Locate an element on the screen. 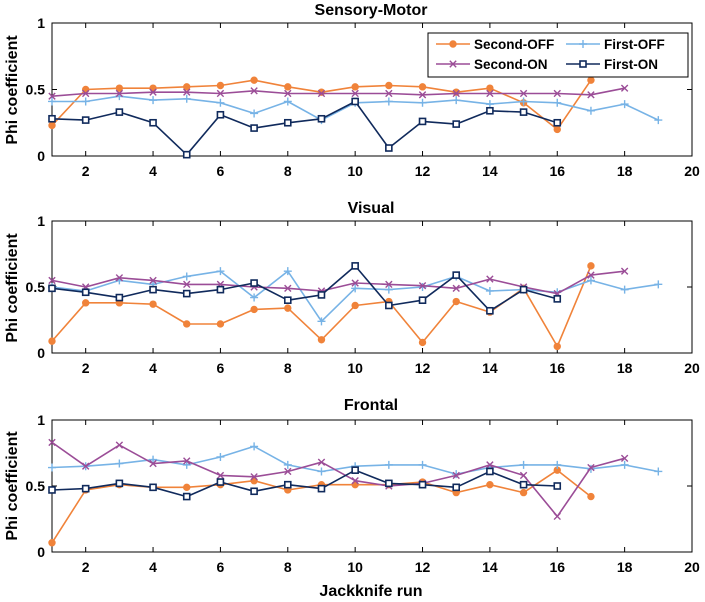 This screenshot has width=705, height=602. y-tick-label: 1 is located at coordinates (41, 420).